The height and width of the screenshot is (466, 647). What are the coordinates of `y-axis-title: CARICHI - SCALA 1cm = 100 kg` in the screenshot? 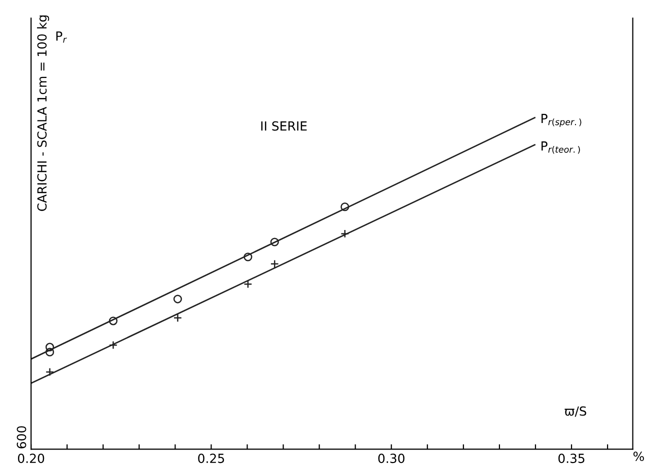 It's located at (43, 113).